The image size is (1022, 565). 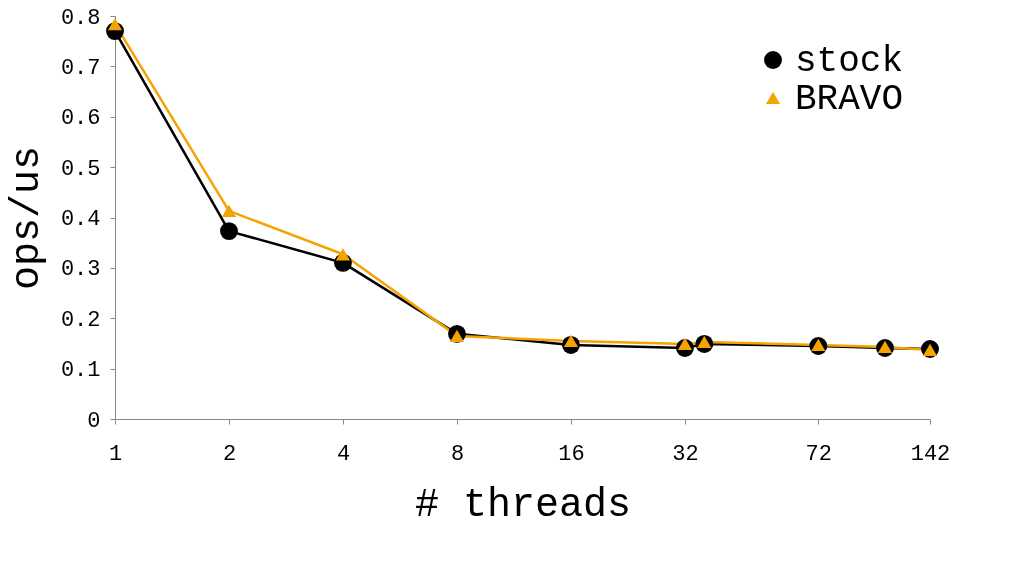 What do you see at coordinates (80, 119) in the screenshot?
I see `y-tick-label: 0.6` at bounding box center [80, 119].